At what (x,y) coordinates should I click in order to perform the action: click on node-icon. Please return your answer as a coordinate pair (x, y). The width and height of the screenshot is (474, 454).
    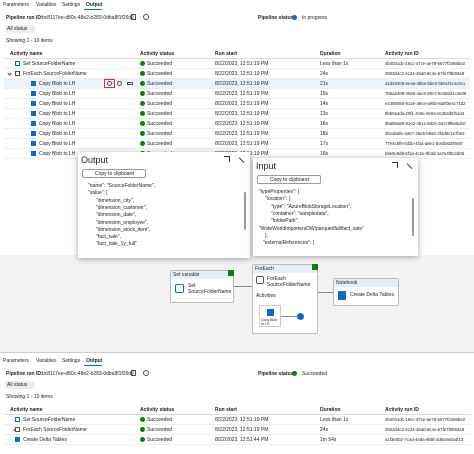
    Looking at the image, I should click on (342, 295).